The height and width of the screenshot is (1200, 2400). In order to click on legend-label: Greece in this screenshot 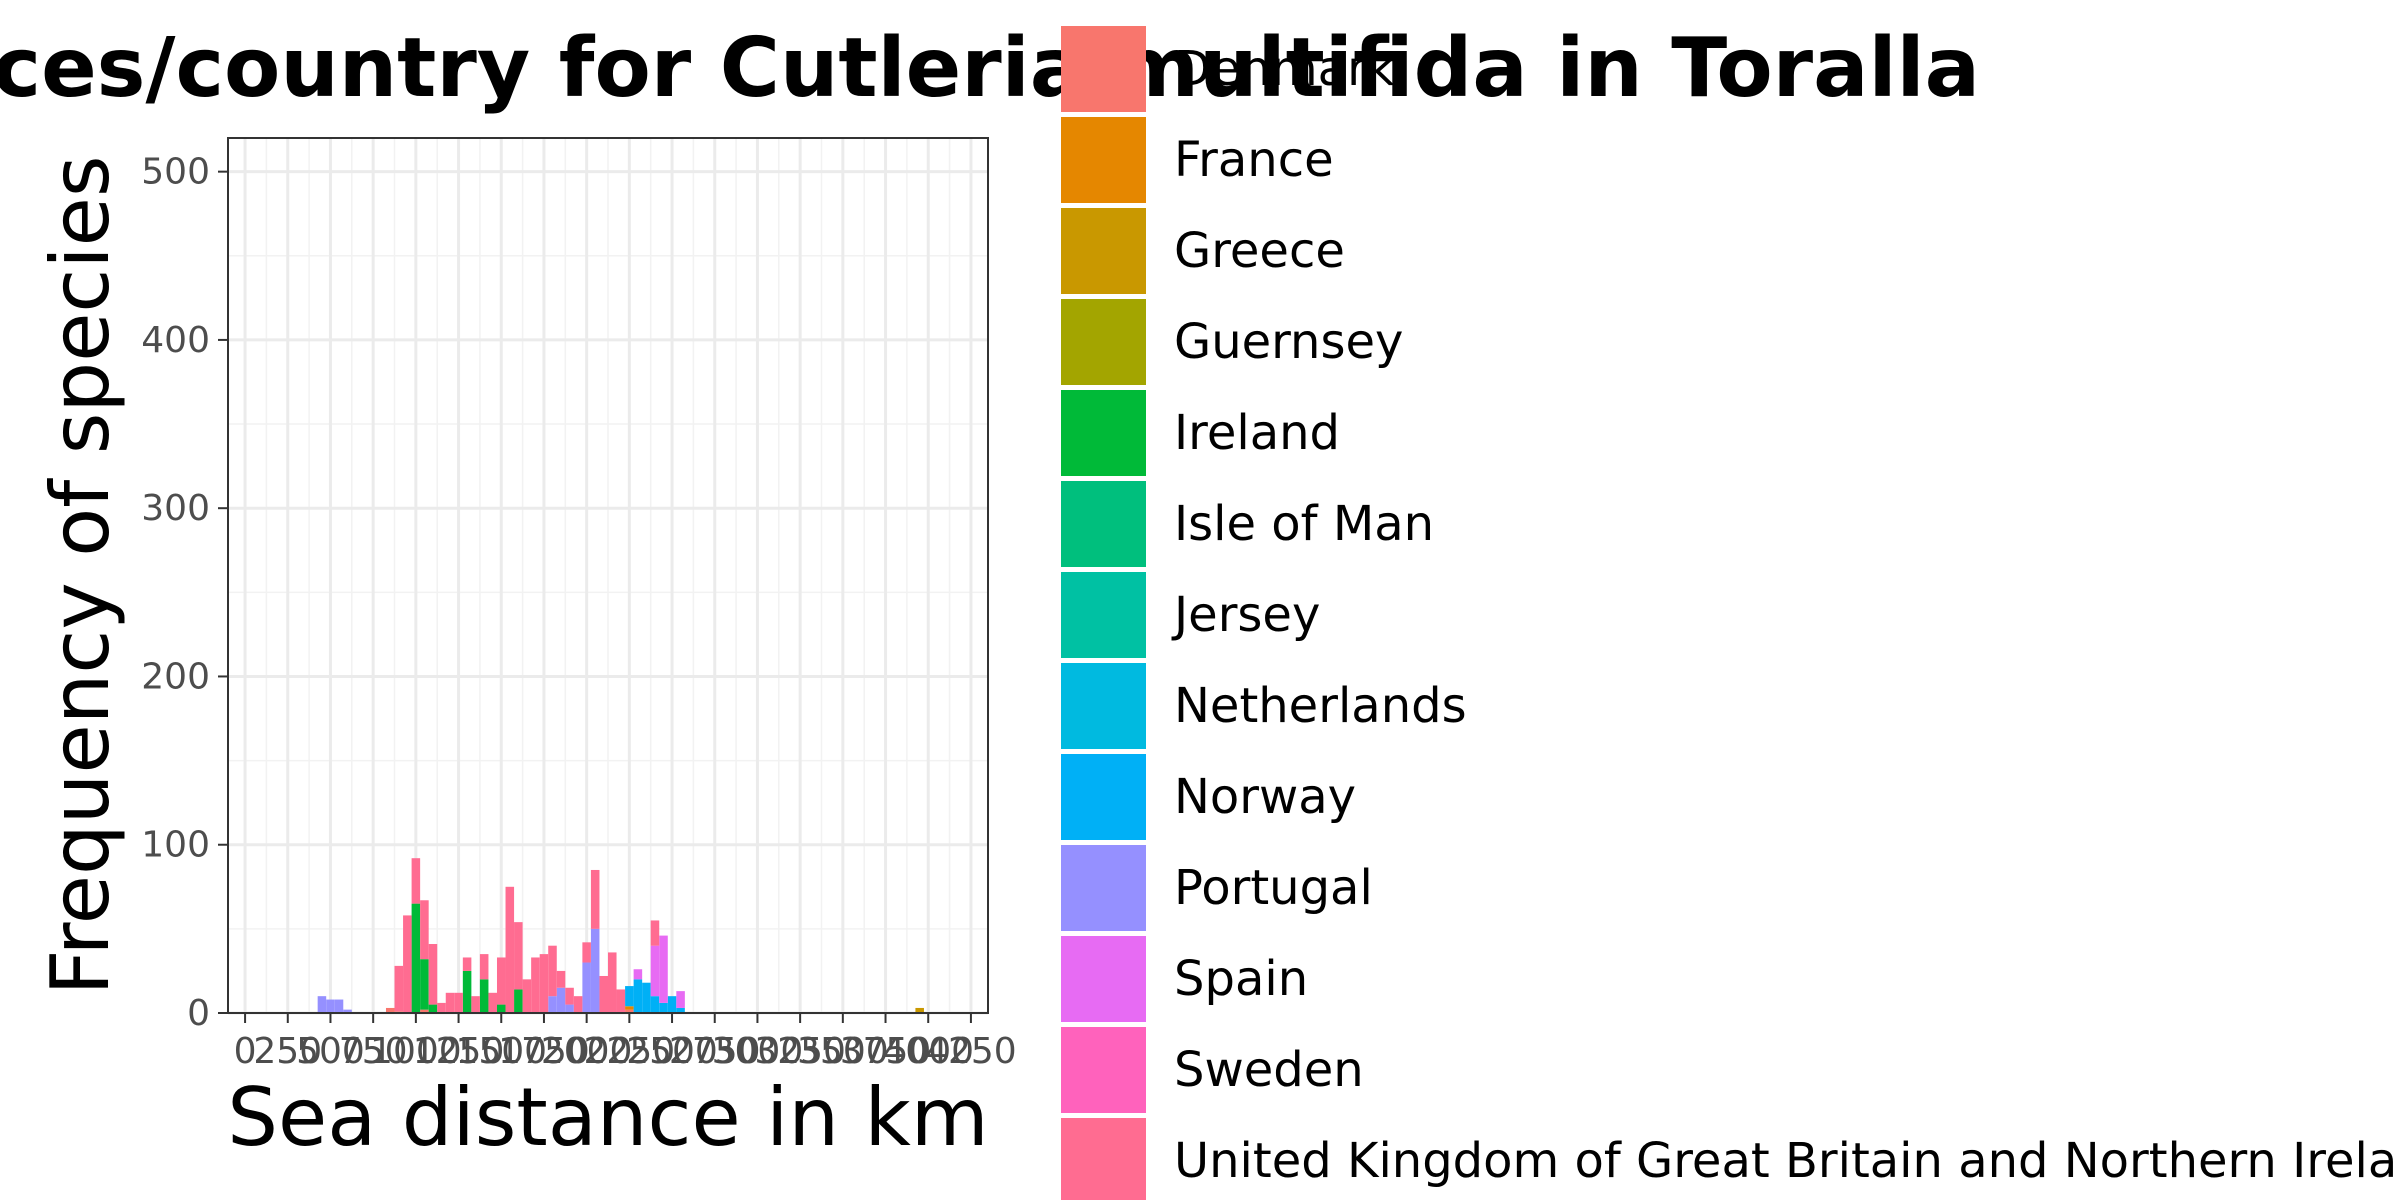, I will do `click(1259, 251)`.